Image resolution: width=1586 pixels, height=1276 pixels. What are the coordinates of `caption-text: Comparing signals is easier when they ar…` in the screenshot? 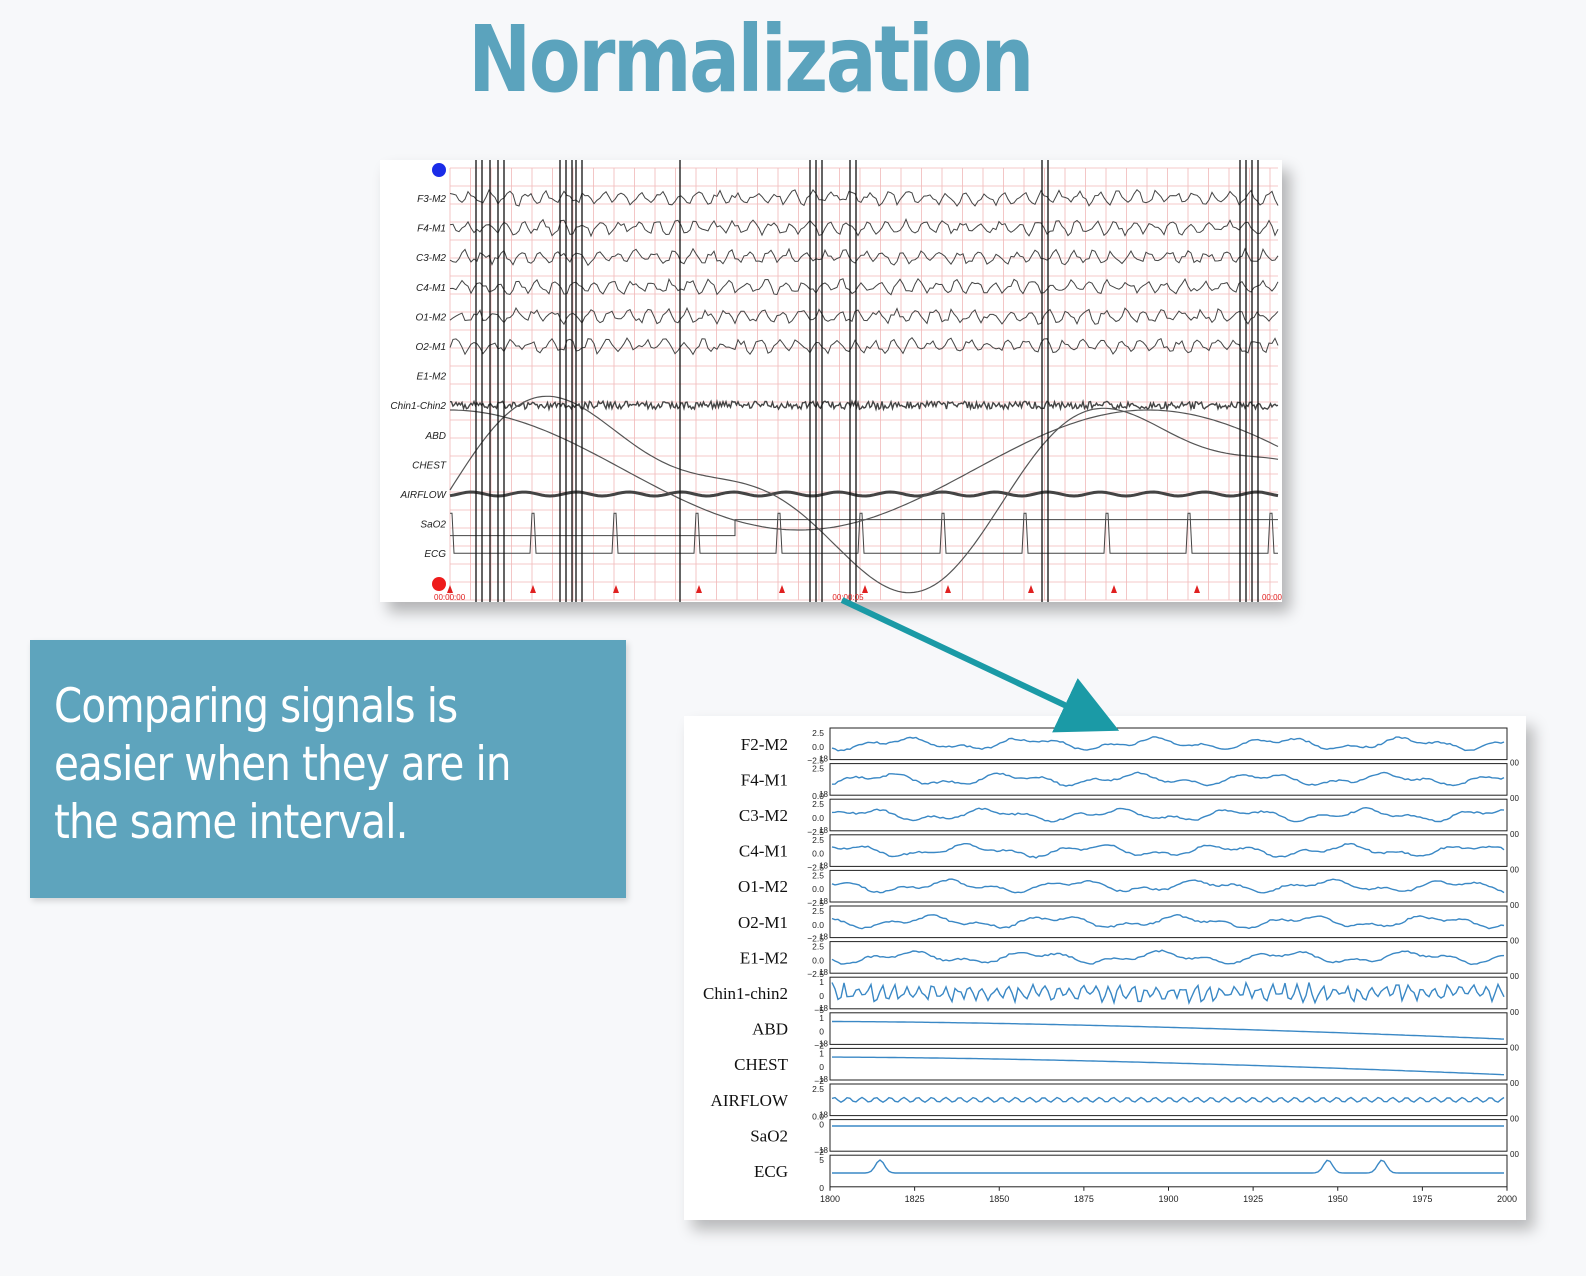 It's located at (283, 764).